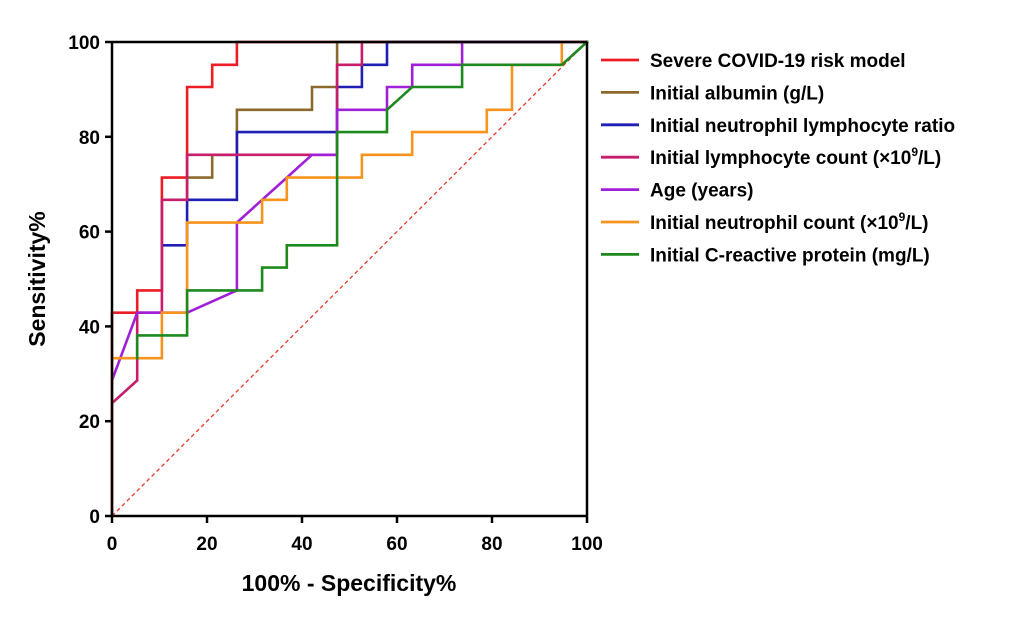  What do you see at coordinates (795, 157) in the screenshot?
I see `legend-label-4: Initial lymphocyte count (×109/L)` at bounding box center [795, 157].